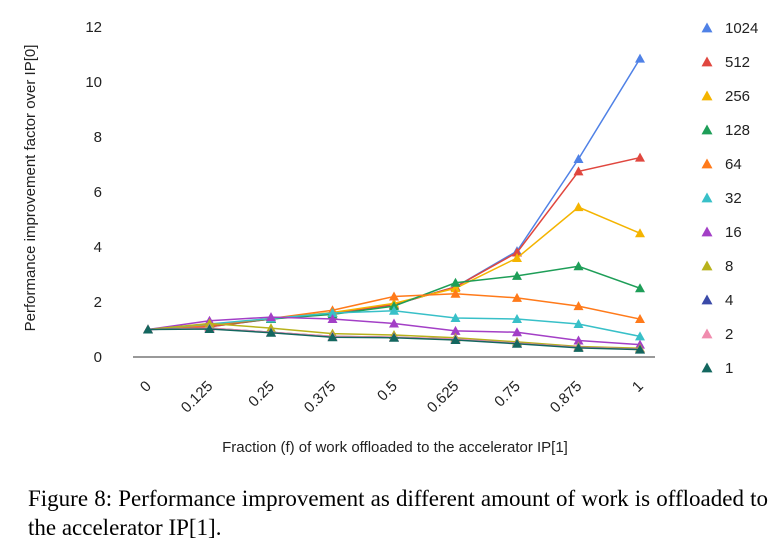 This screenshot has width=781, height=557. Describe the element at coordinates (98, 137) in the screenshot. I see `y-tick-label: 8` at that location.